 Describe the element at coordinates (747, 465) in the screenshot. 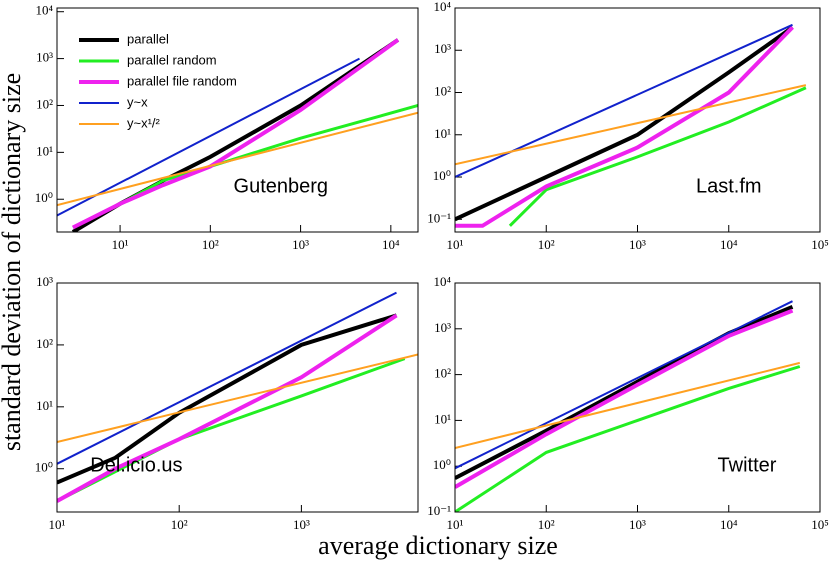

I see `panel-annotation: Twitter` at that location.